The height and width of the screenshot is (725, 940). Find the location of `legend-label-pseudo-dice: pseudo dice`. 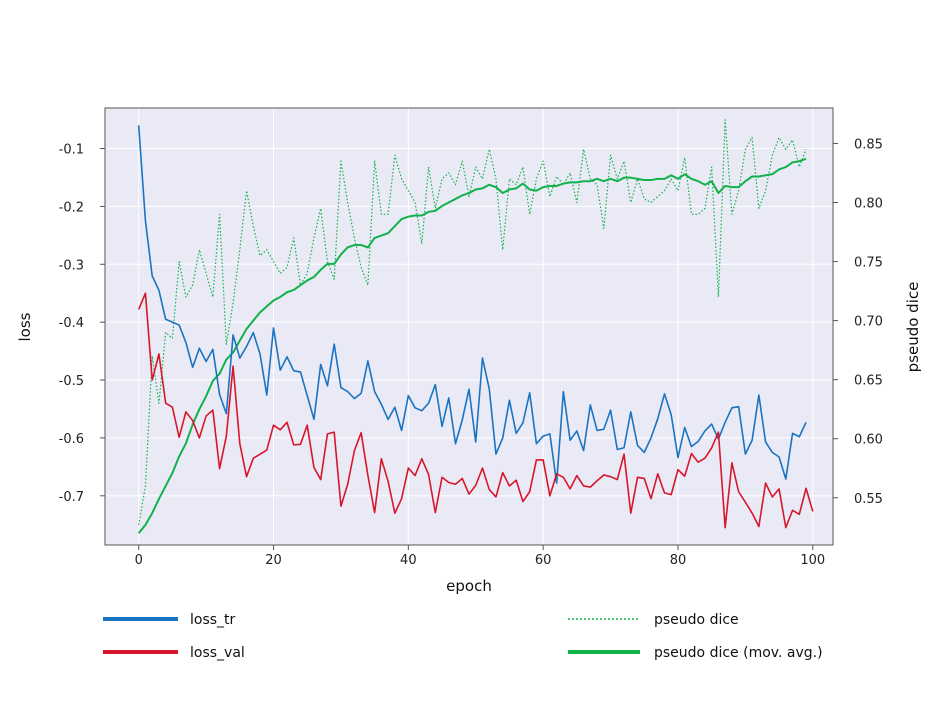

legend-label-pseudo-dice: pseudo dice is located at coordinates (696, 620).